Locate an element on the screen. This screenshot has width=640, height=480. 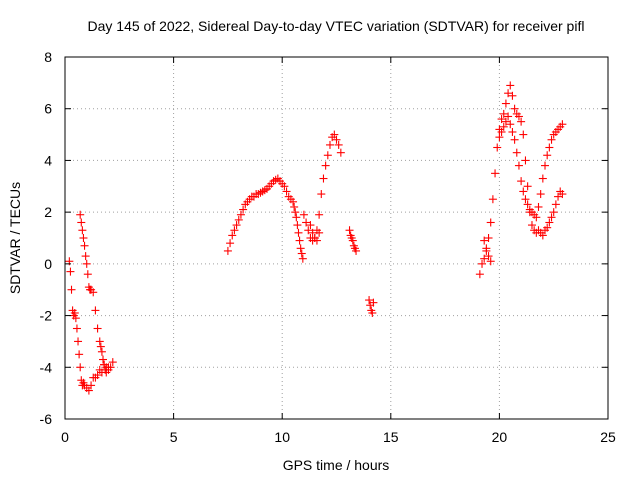
x-tick-label: 10 is located at coordinates (282, 437).